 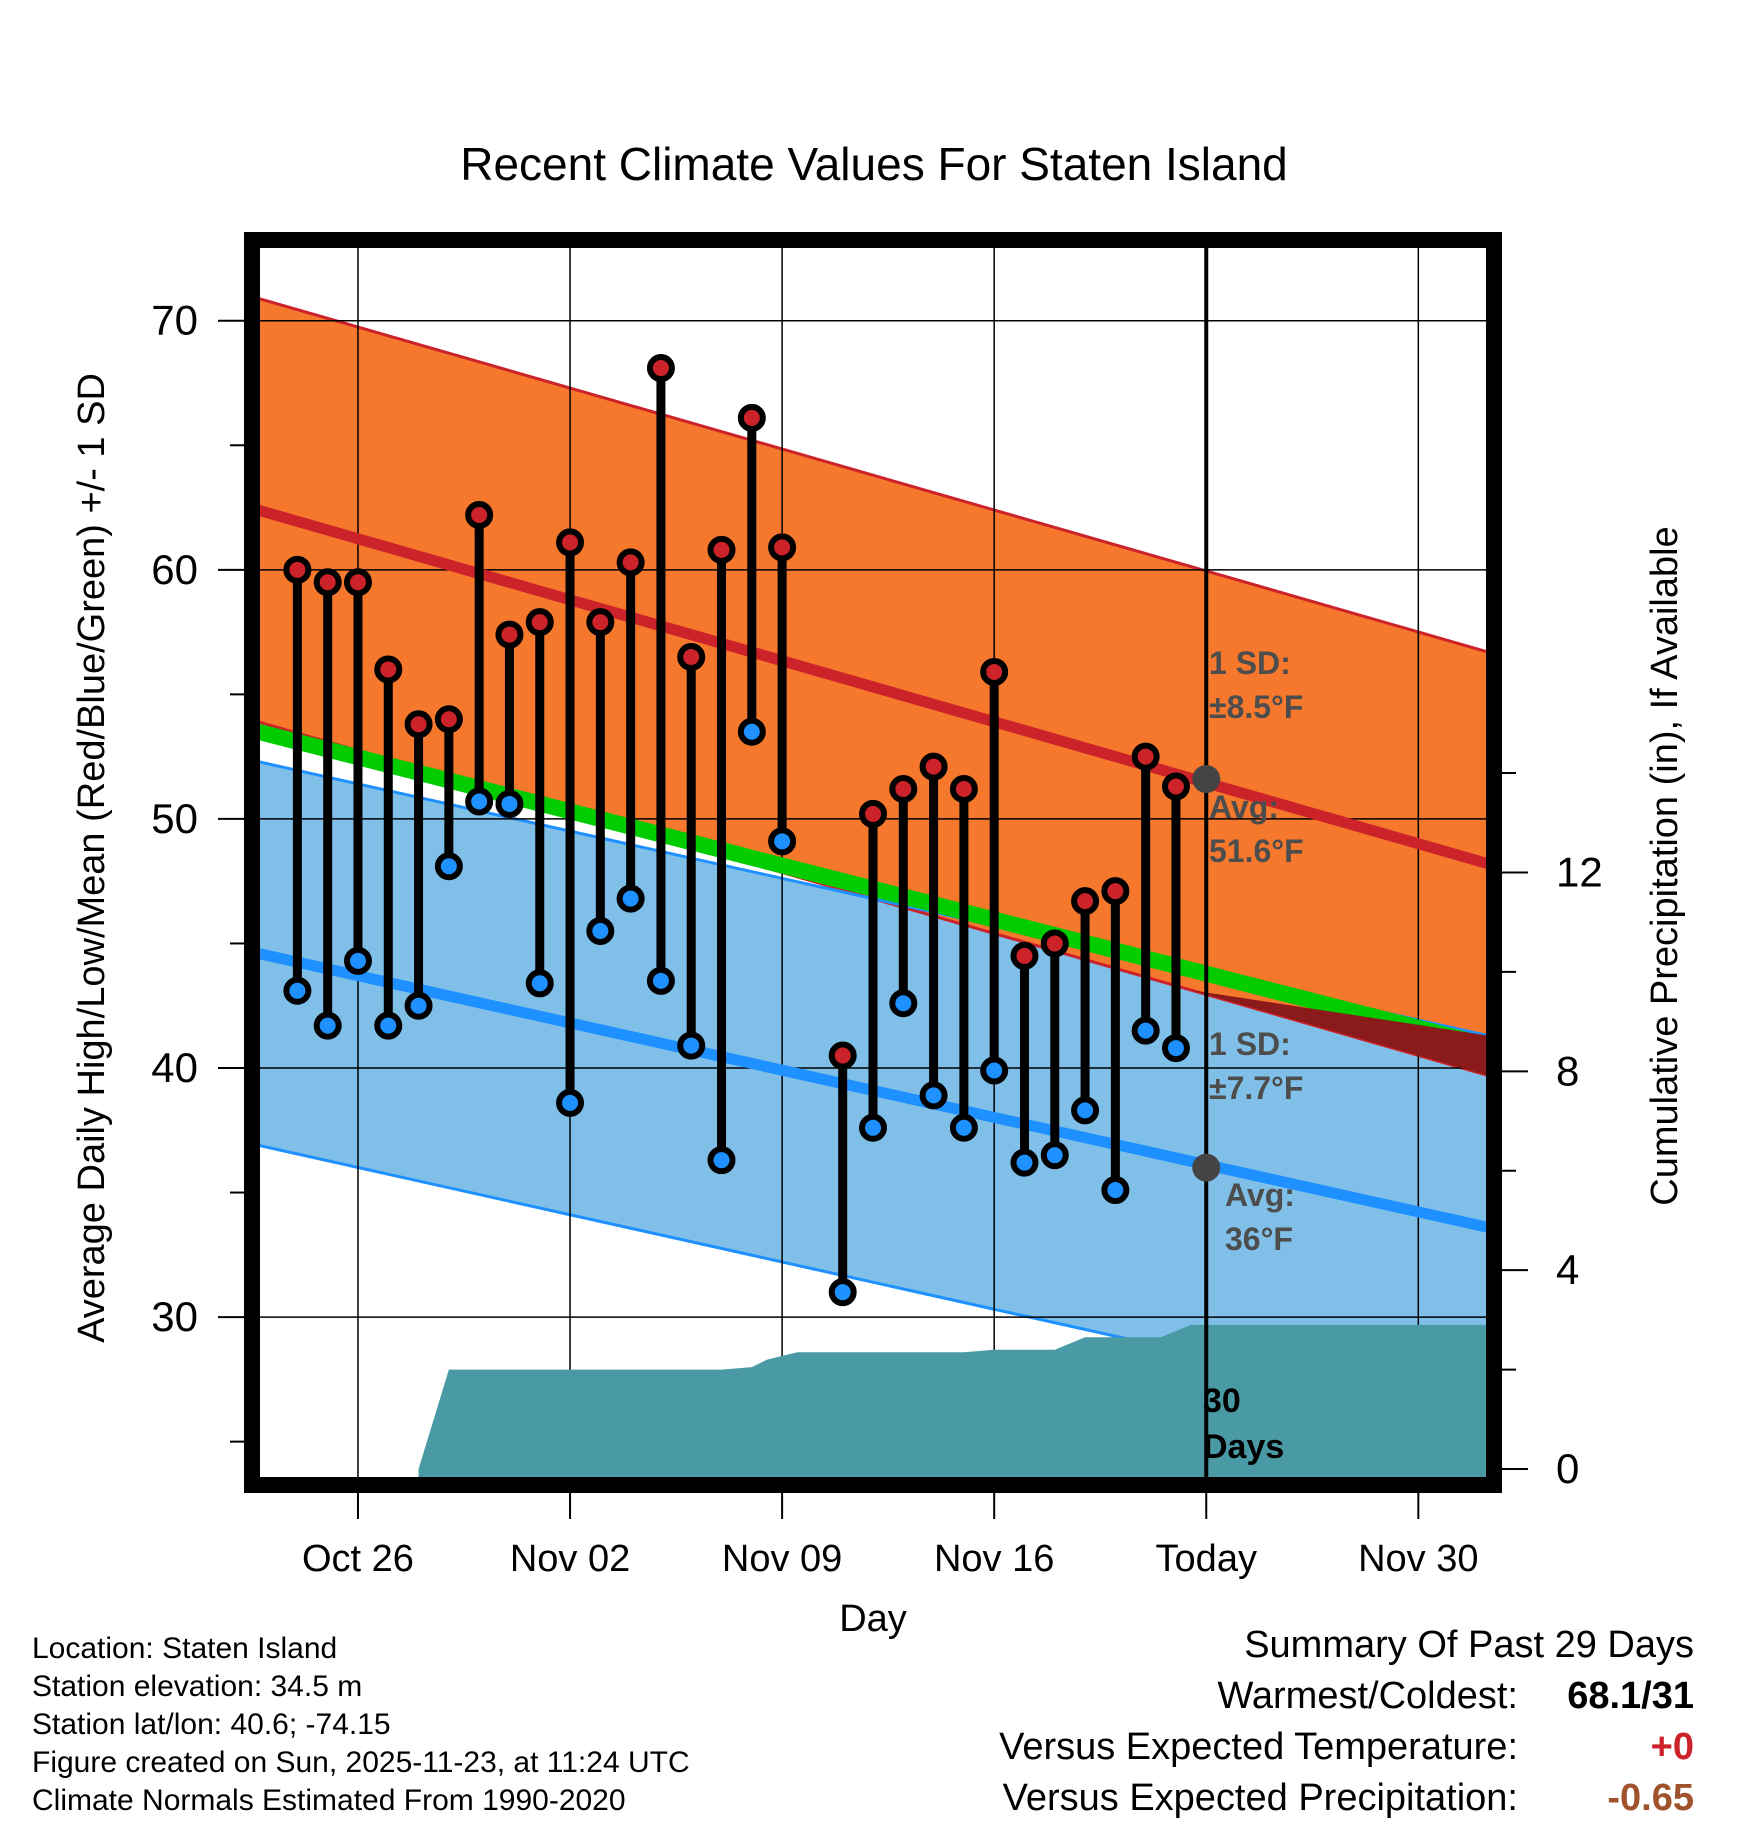 What do you see at coordinates (1672, 1747) in the screenshot?
I see `temp-value: +0` at bounding box center [1672, 1747].